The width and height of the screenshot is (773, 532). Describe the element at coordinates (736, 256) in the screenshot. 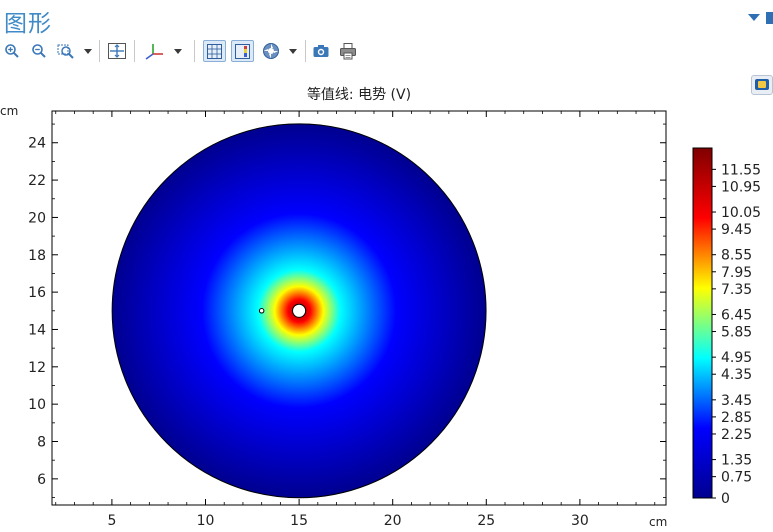

I see `colorbar-label: 8.55` at that location.